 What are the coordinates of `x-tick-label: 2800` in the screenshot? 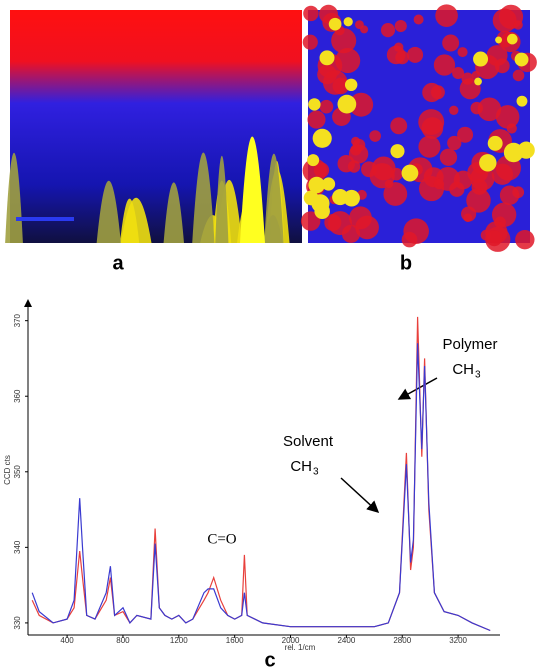 It's located at (402, 640).